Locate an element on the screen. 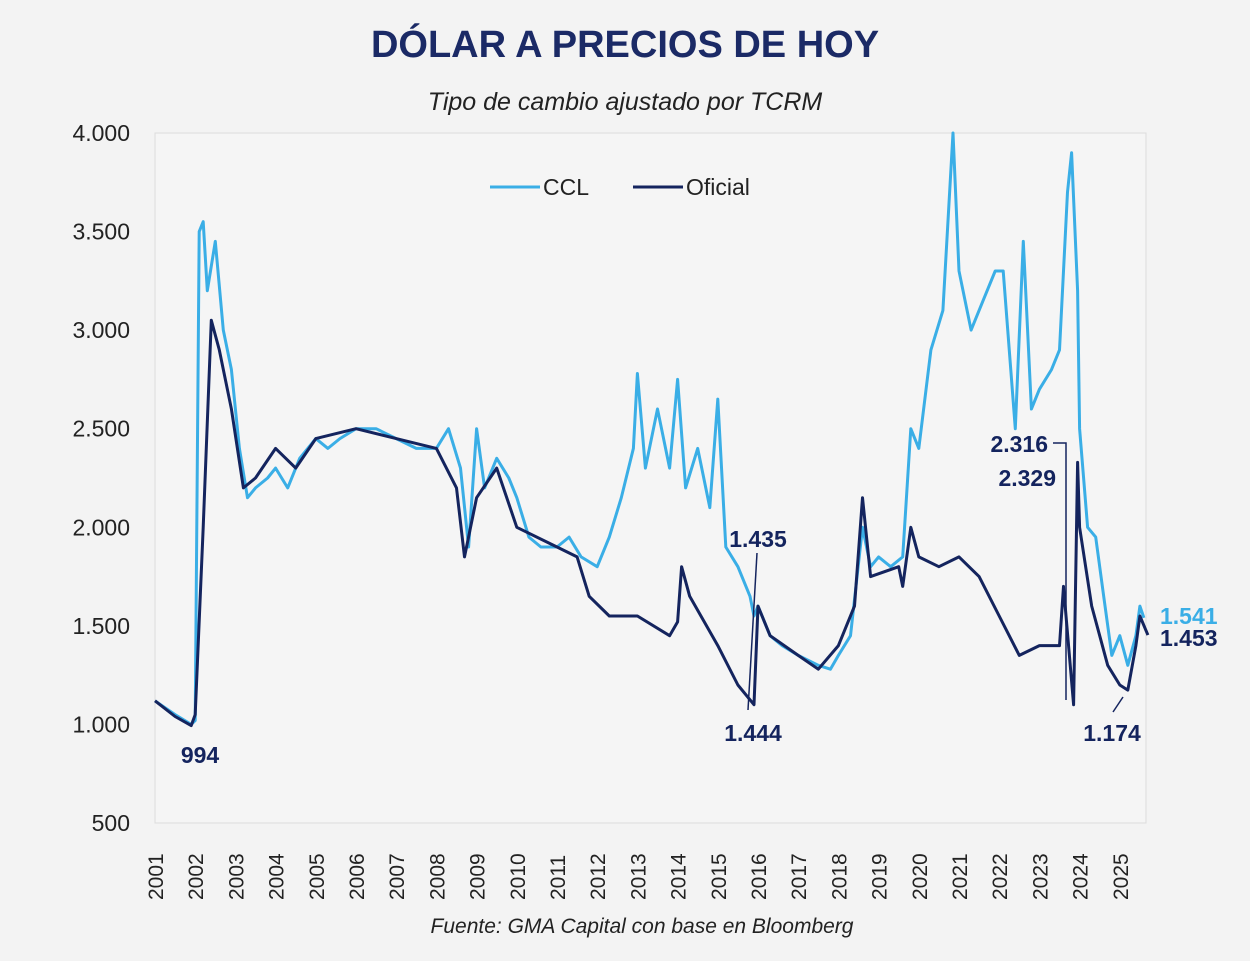  x-tick-label: 2004 is located at coordinates (277, 876).